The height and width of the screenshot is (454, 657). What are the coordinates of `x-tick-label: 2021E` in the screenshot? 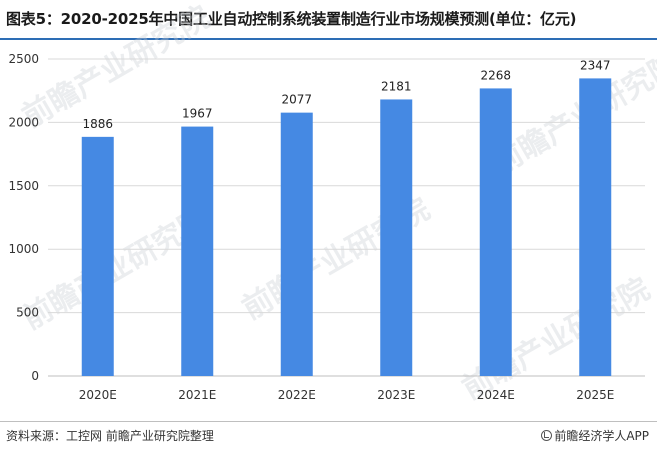 It's located at (197, 395).